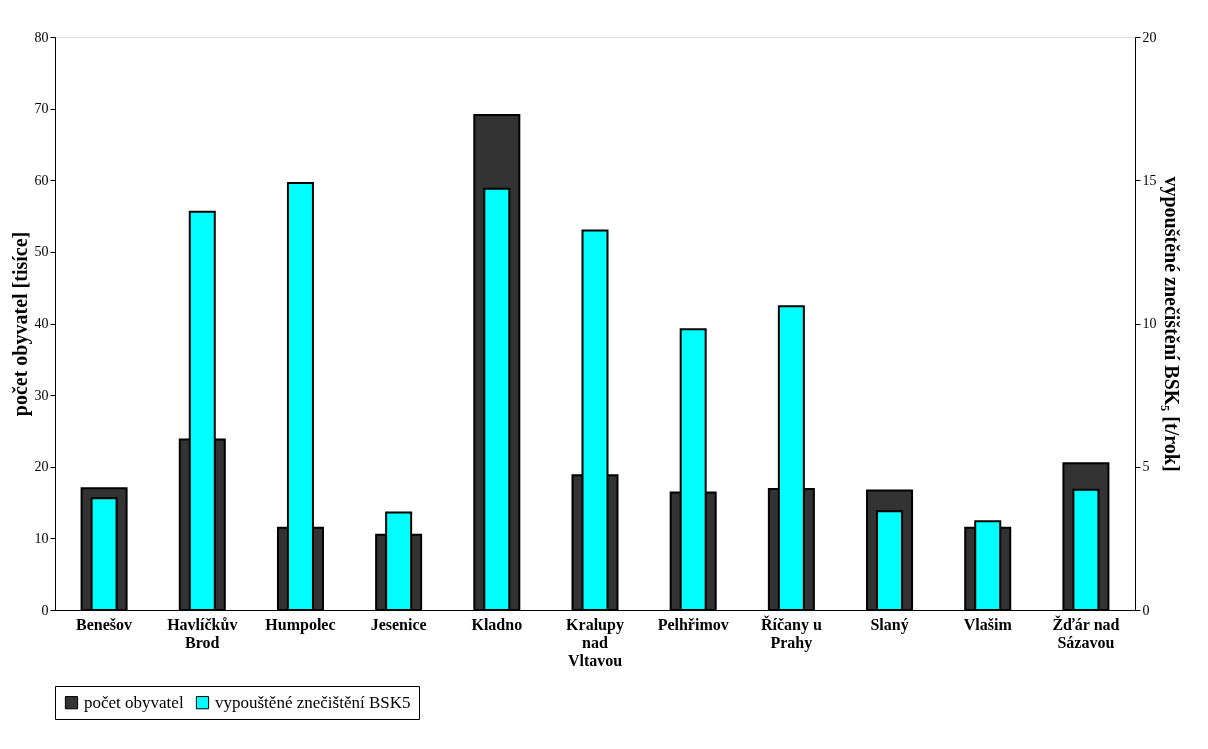 The image size is (1208, 749). What do you see at coordinates (791, 633) in the screenshot?
I see `x-tick-label: Říčany u Prahy` at bounding box center [791, 633].